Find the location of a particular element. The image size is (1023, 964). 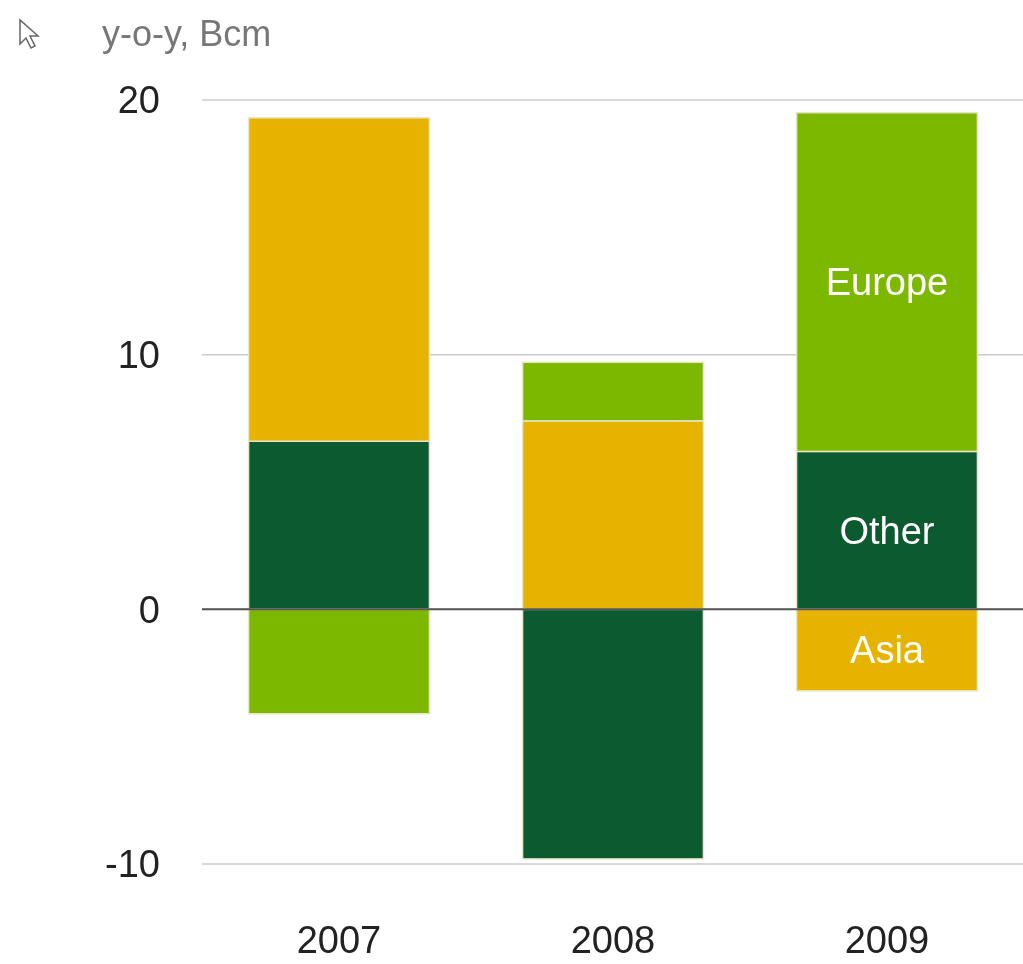

x-tick-label: 2009 is located at coordinates (887, 940).